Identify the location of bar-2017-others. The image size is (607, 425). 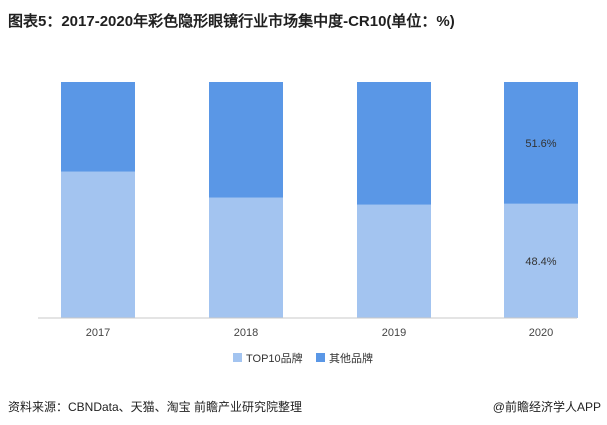
(98, 127).